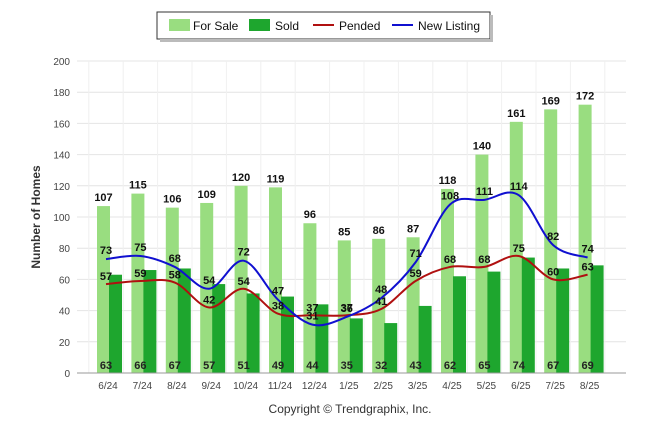  What do you see at coordinates (450, 197) in the screenshot?
I see `new-listing-value-label: 108` at bounding box center [450, 197].